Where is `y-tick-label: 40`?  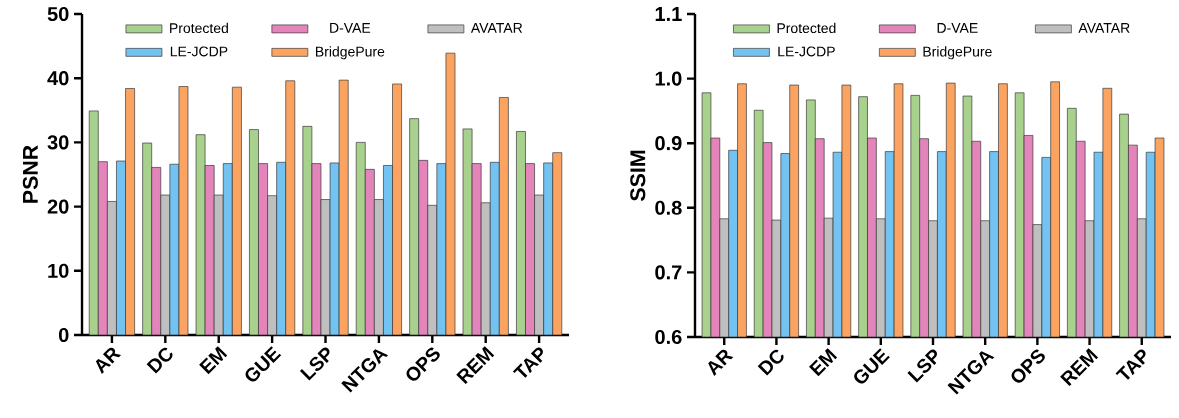 y-tick-label: 40 is located at coordinates (58, 78).